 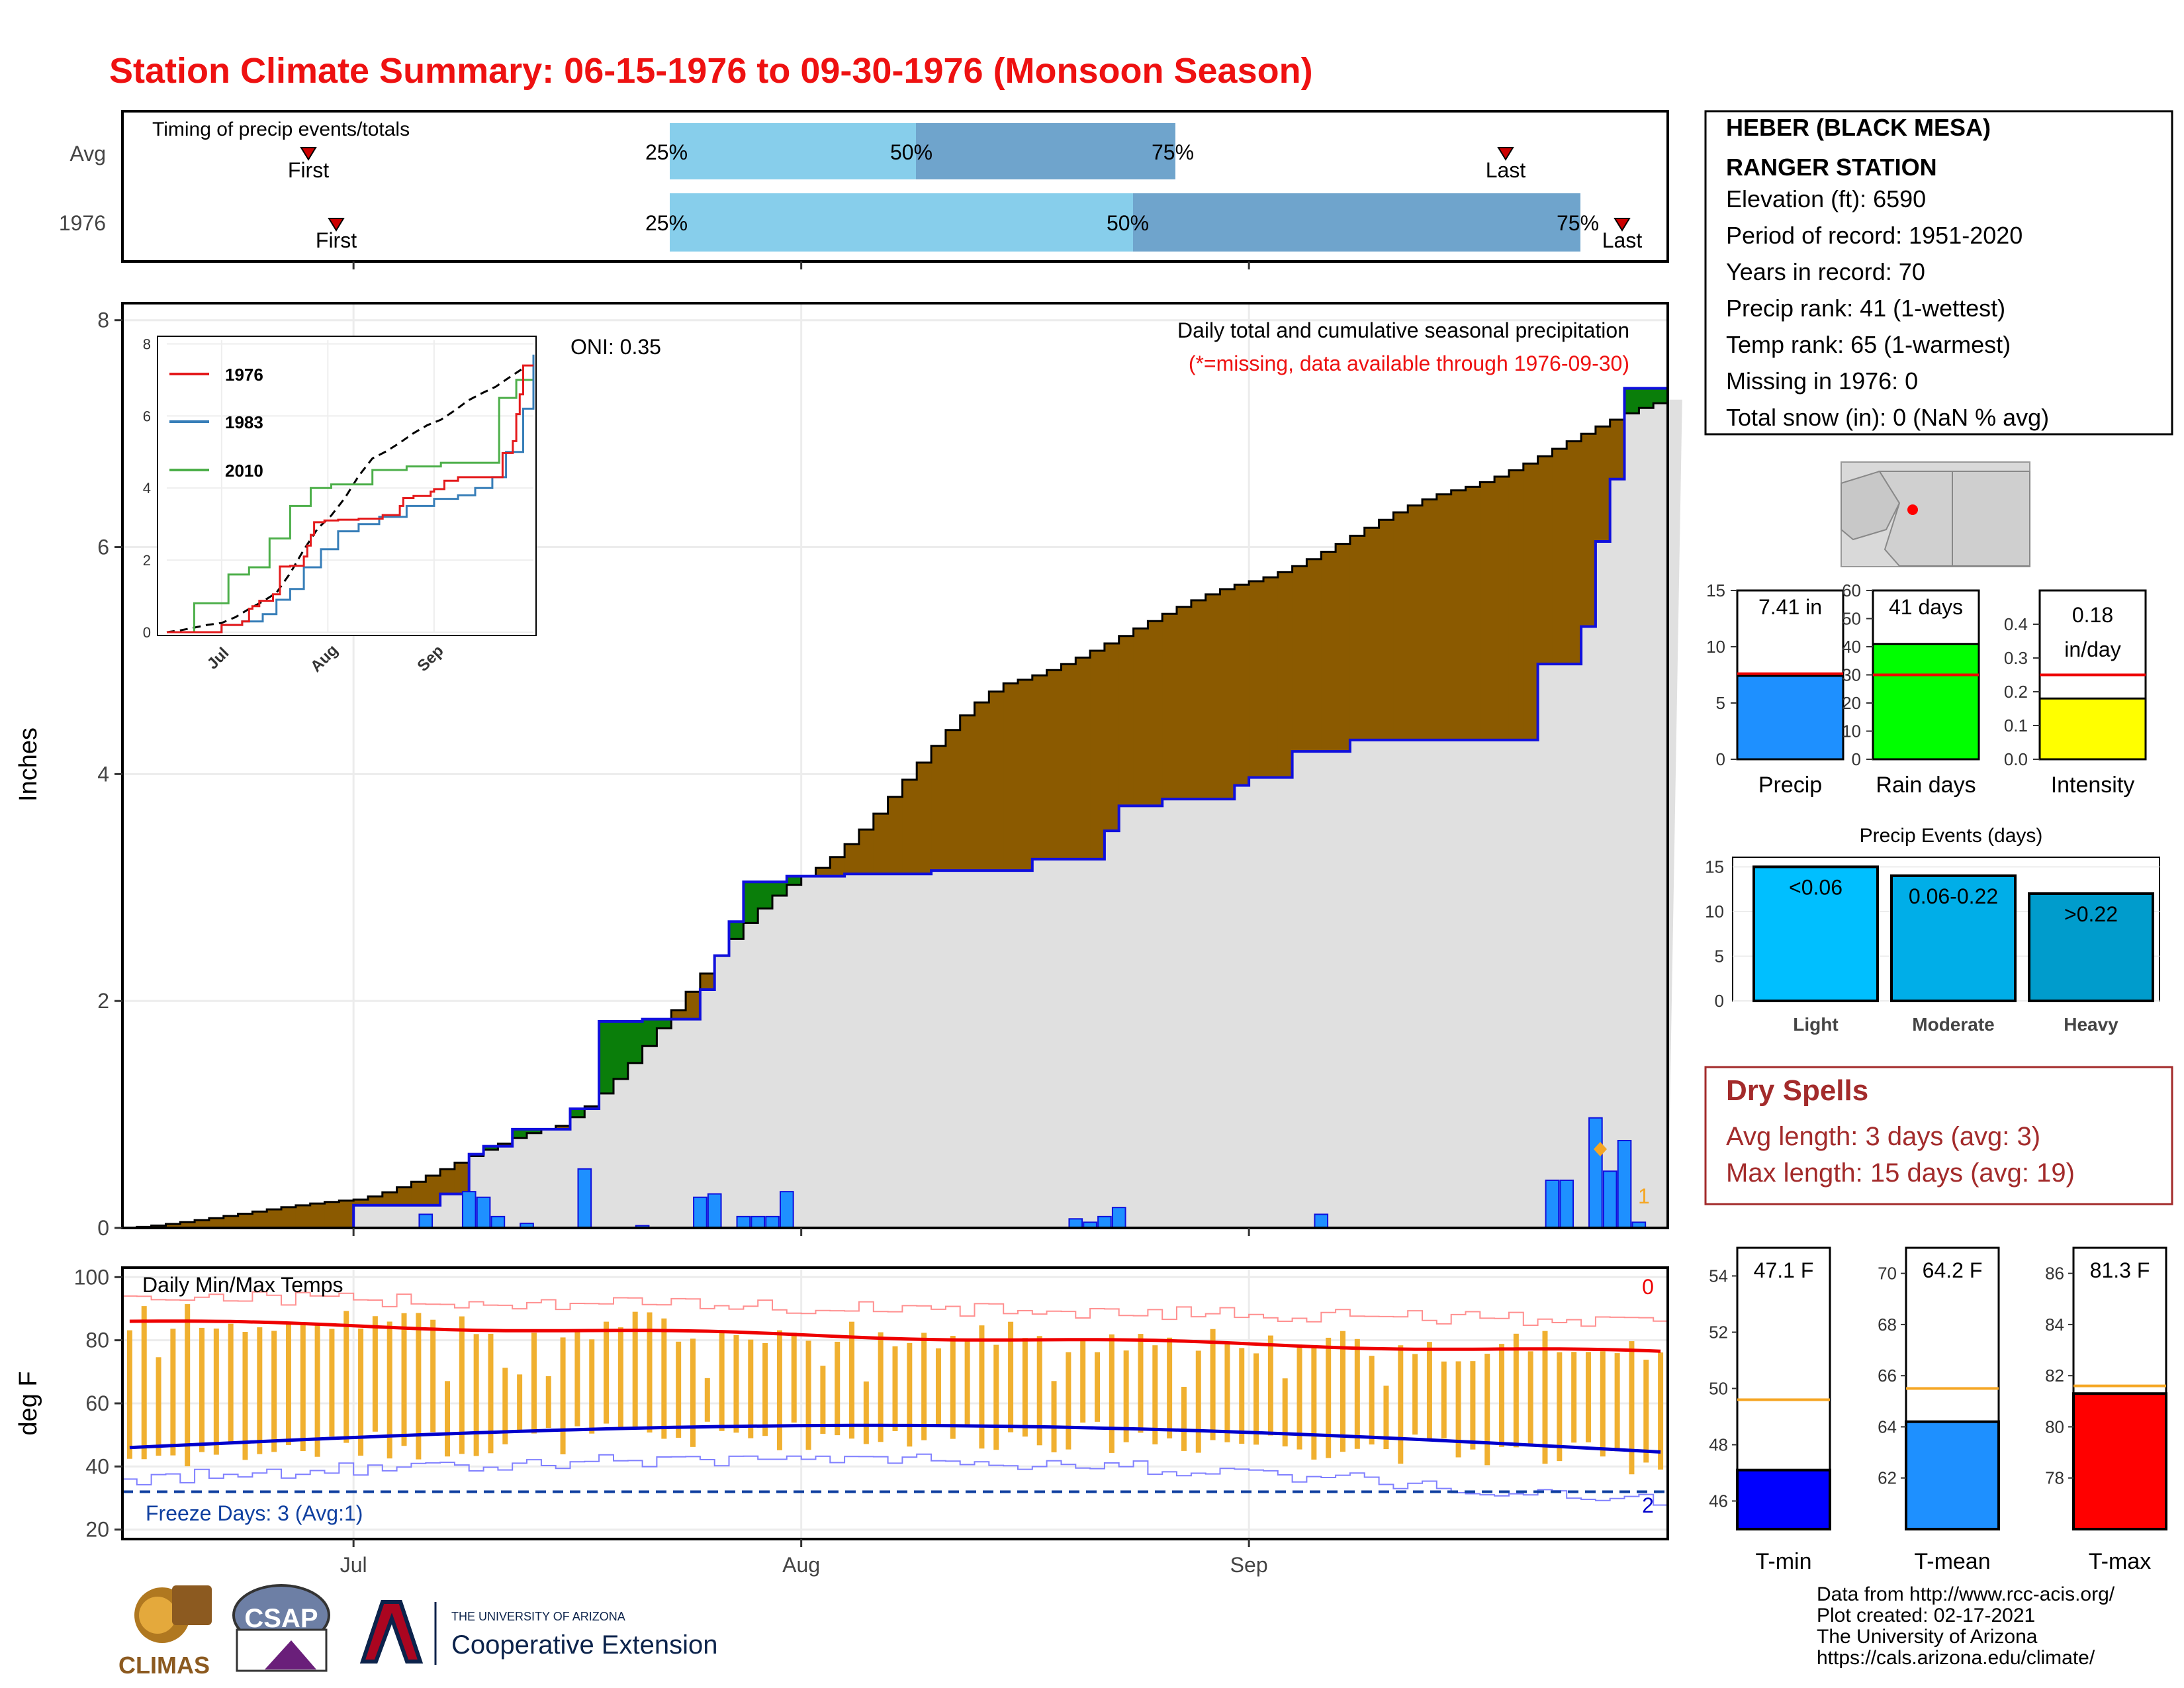 I want to click on dry-spells-title: Dry Spells, so click(x=1797, y=1090).